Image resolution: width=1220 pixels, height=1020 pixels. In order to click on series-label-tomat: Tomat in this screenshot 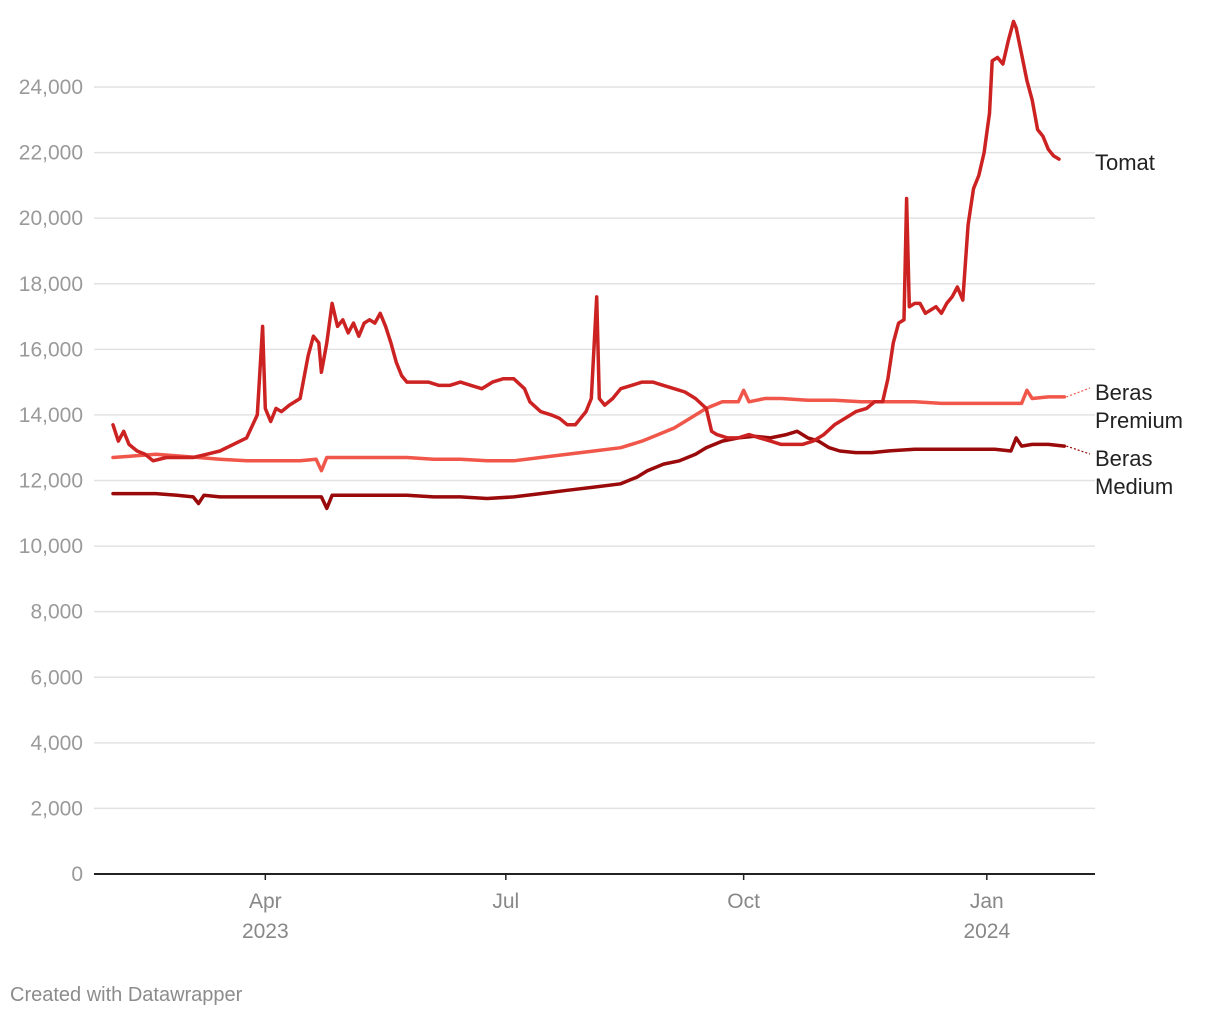, I will do `click(1125, 162)`.